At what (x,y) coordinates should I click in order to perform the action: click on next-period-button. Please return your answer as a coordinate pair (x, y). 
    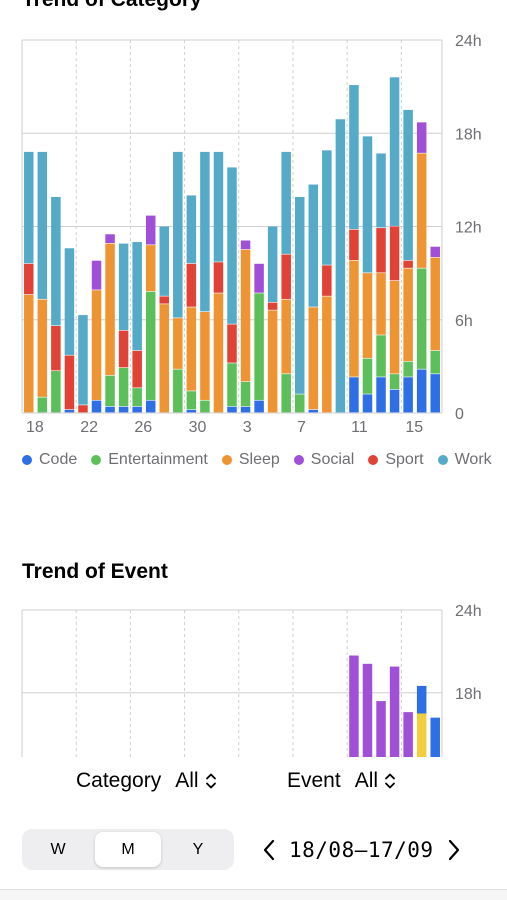
    Looking at the image, I should click on (454, 850).